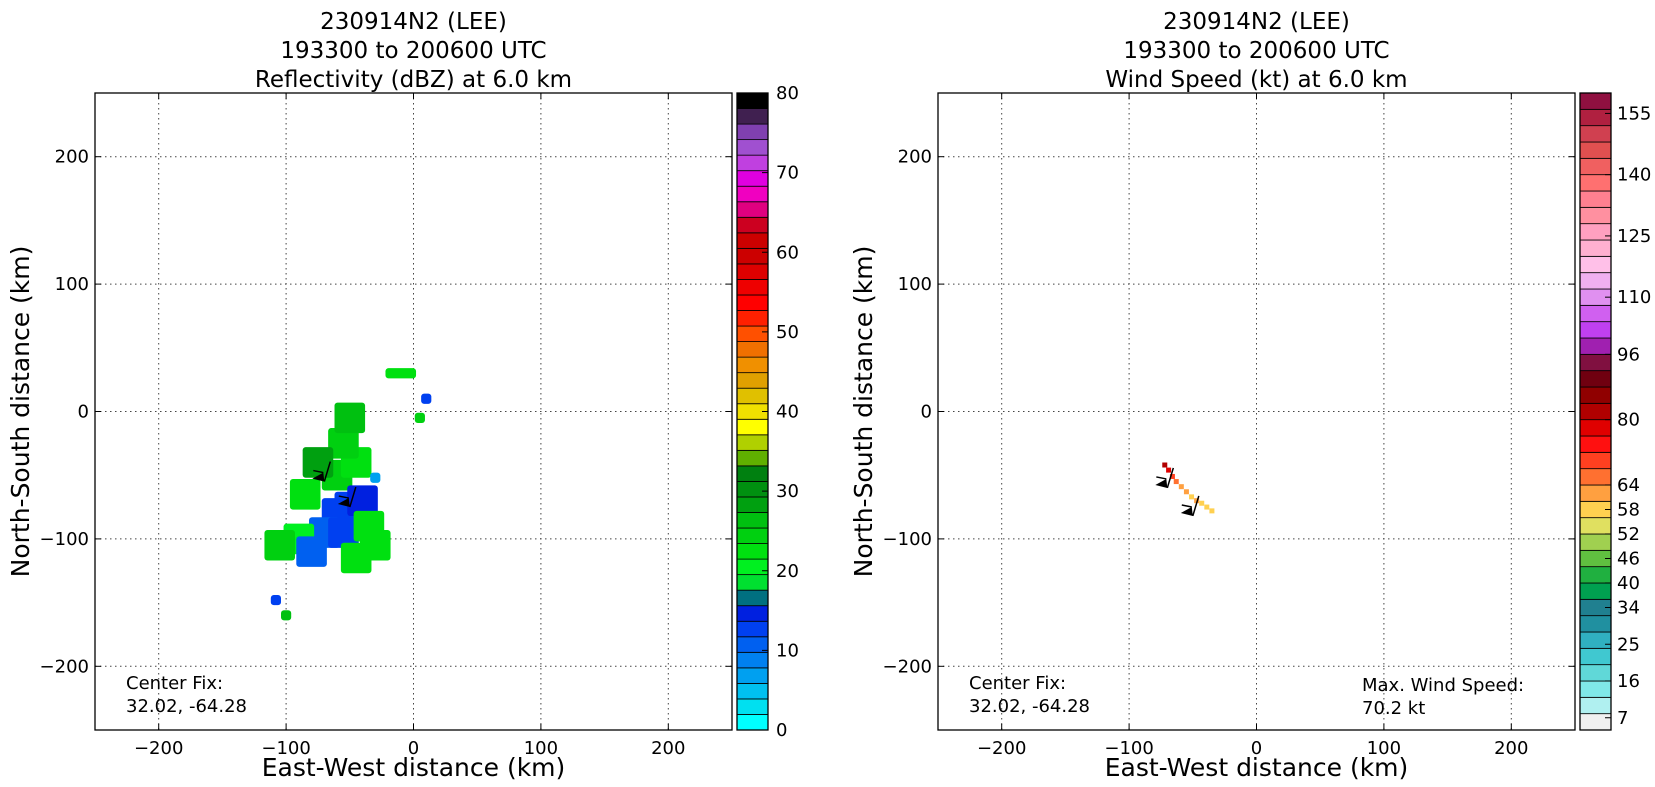 The width and height of the screenshot is (1655, 787). What do you see at coordinates (1634, 236) in the screenshot?
I see `colorbar-tick-label: 125` at bounding box center [1634, 236].